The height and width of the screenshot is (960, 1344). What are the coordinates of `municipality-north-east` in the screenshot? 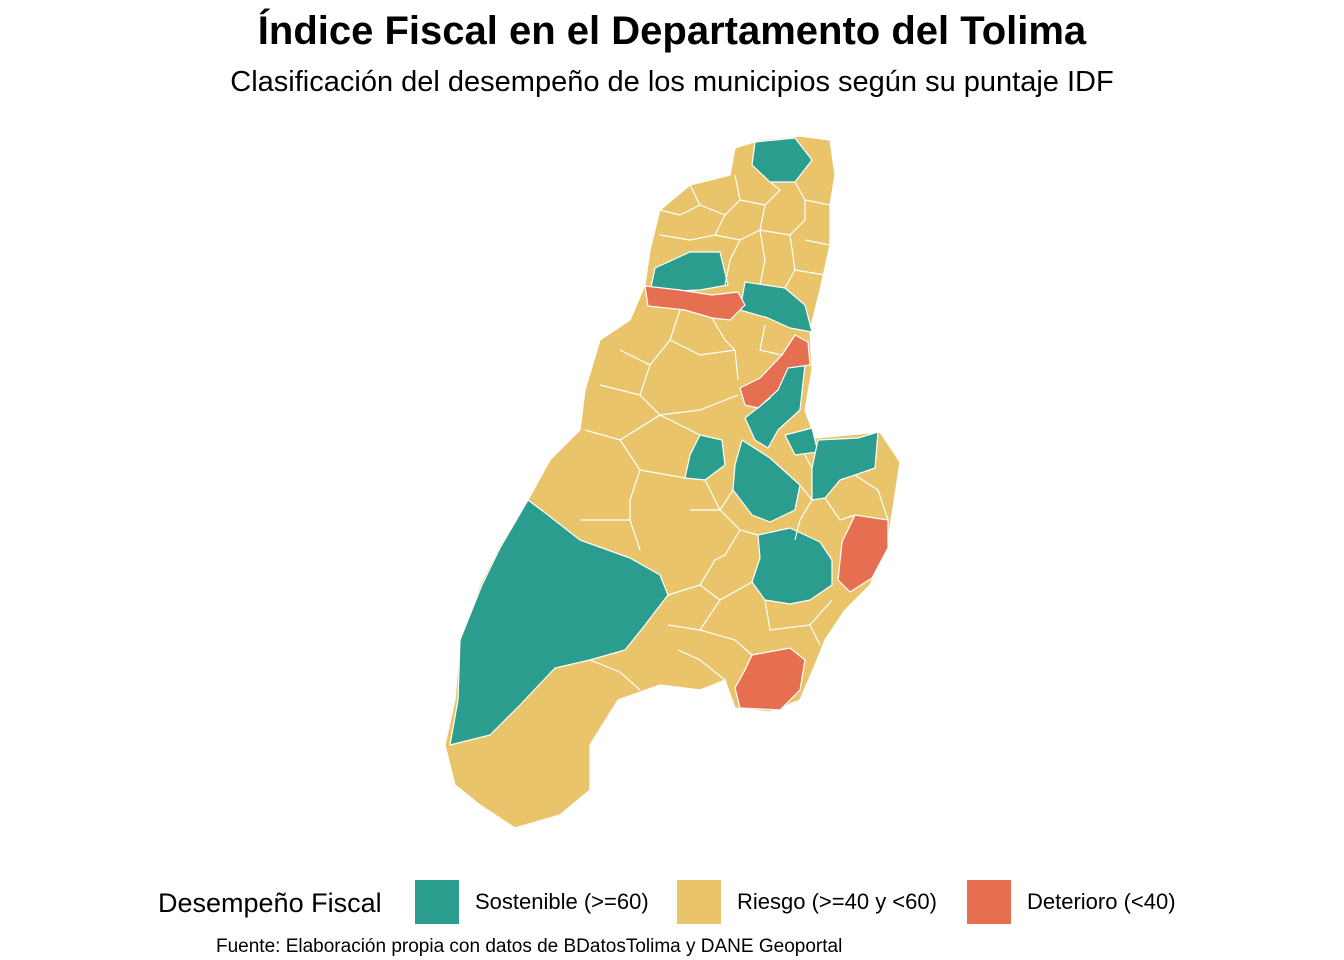 It's located at (776, 307).